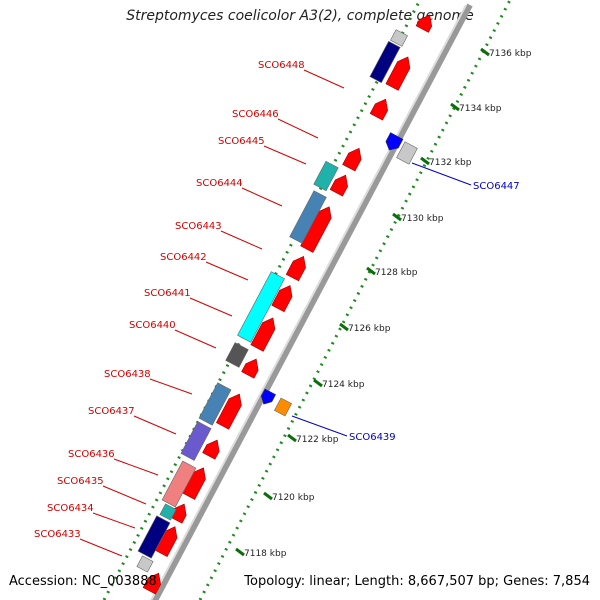  I want to click on gene-label: SCO6436, so click(91, 454).